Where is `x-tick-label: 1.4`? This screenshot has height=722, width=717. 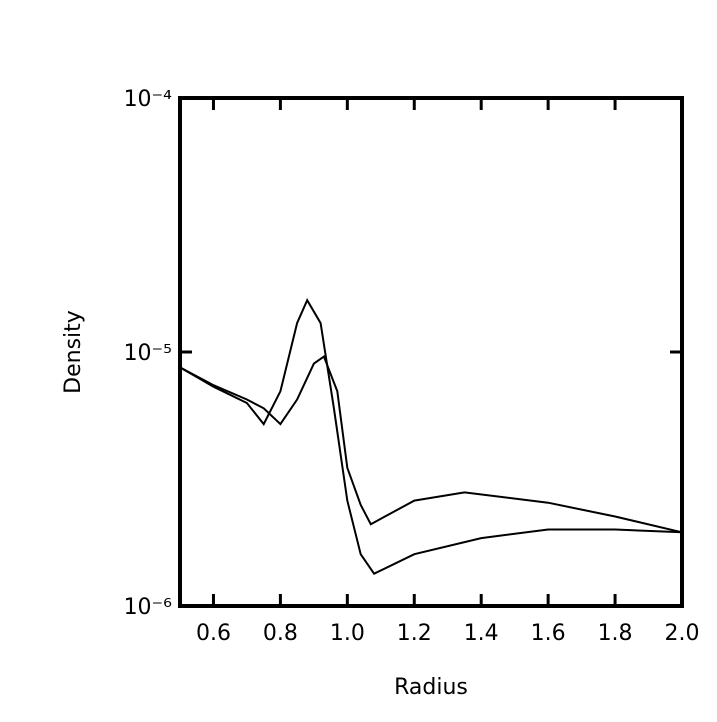 x-tick-label: 1.4 is located at coordinates (481, 633).